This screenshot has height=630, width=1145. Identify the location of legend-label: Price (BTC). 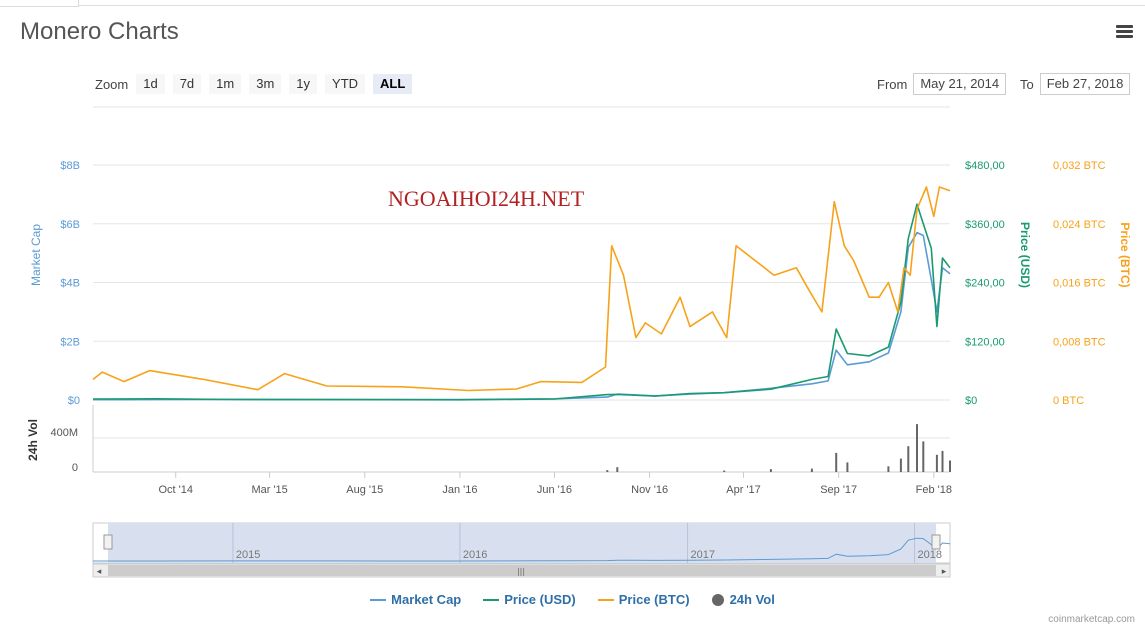
(654, 599).